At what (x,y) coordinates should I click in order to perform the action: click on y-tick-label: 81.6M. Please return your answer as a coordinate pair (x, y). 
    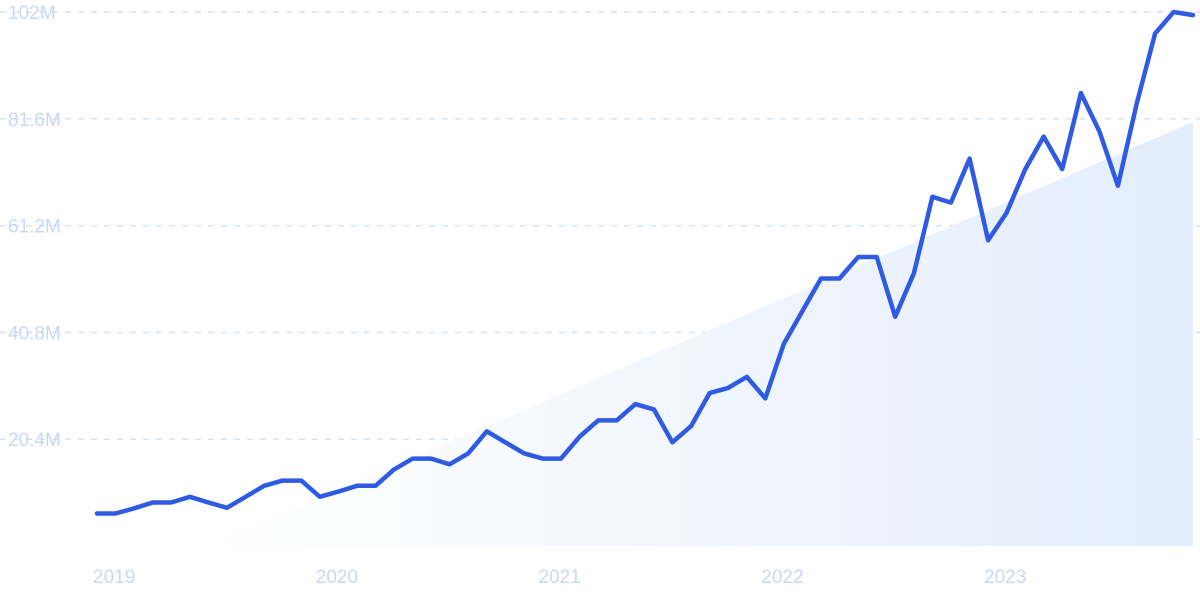
    Looking at the image, I should click on (34, 120).